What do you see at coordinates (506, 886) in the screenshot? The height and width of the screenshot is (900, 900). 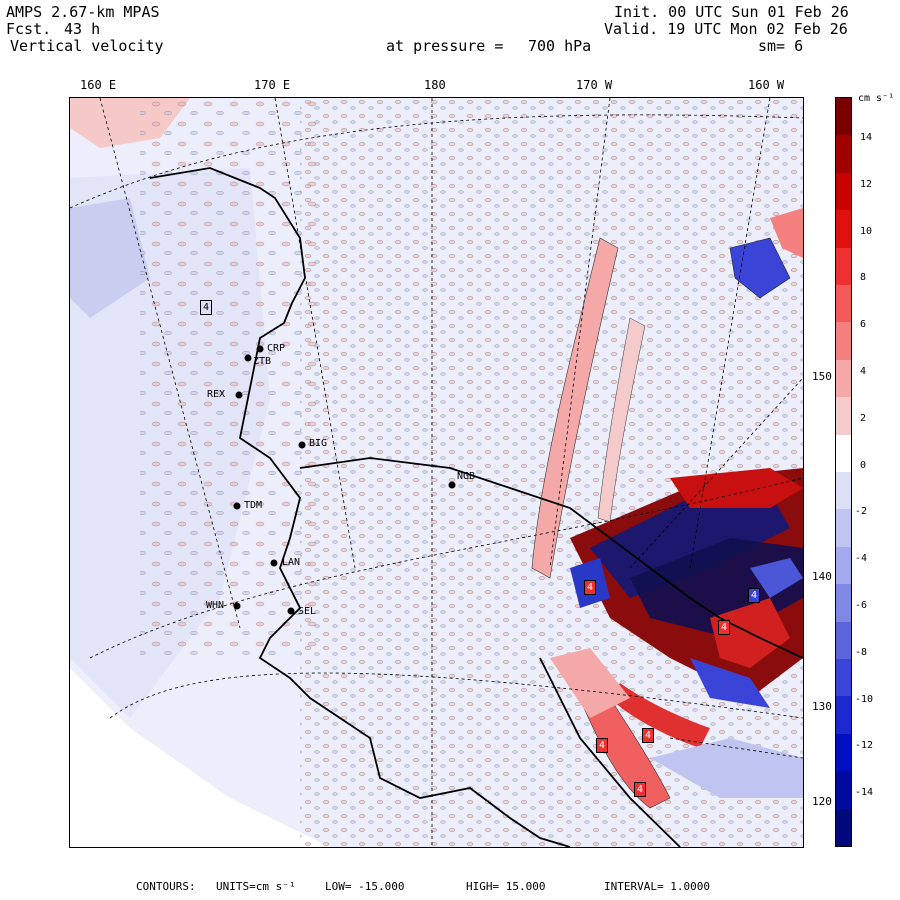 I see `footer-high: HIGH= 15.000` at bounding box center [506, 886].